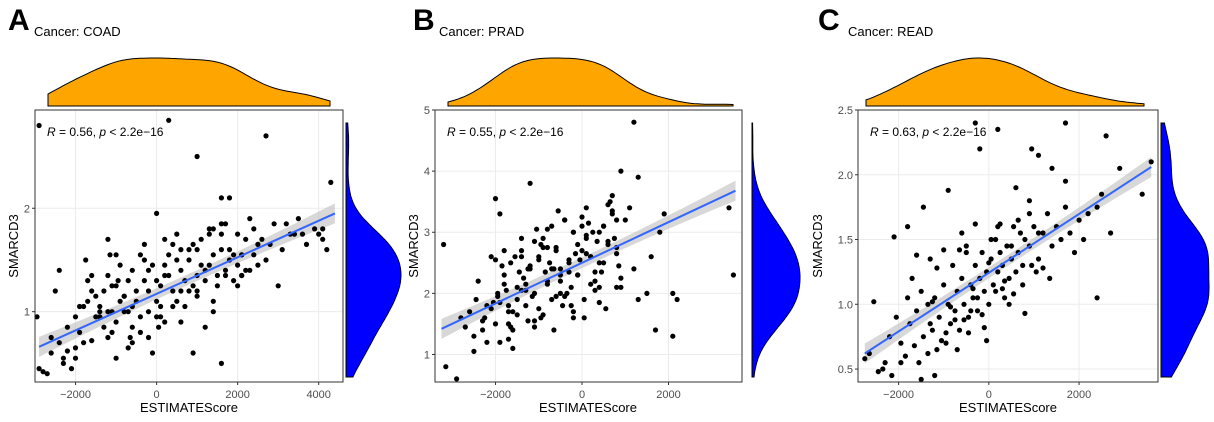 The height and width of the screenshot is (422, 1214). What do you see at coordinates (51, 132) in the screenshot?
I see `stat-r-symbol: R` at bounding box center [51, 132].